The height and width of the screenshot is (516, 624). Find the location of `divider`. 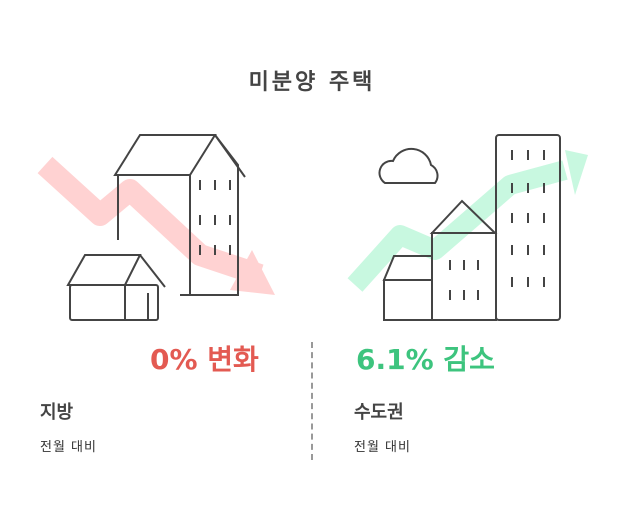

divider is located at coordinates (312, 401).